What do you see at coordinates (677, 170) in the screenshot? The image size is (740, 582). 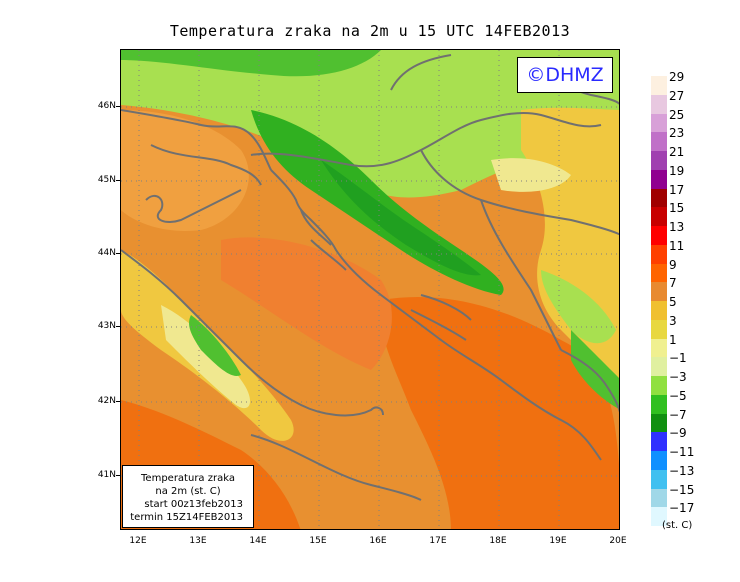 I see `legend-label: 19` at bounding box center [677, 170].